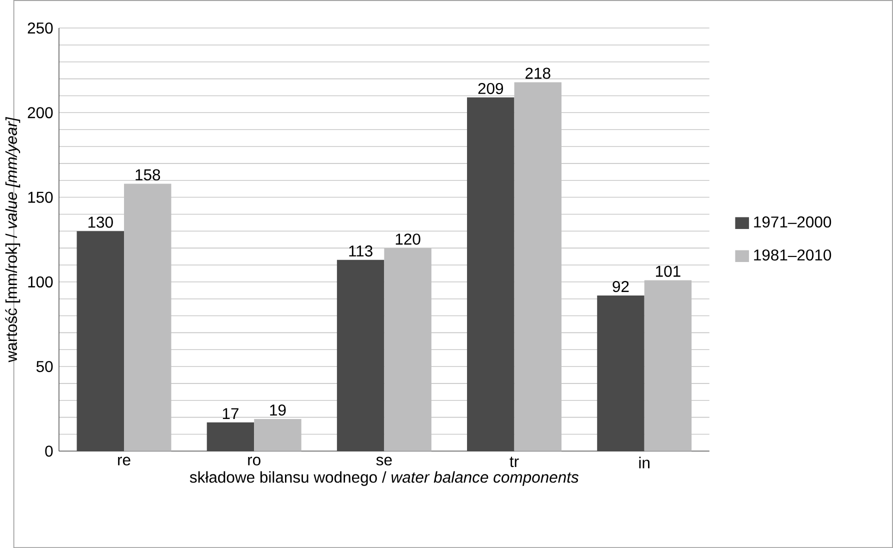 The image size is (893, 548). I want to click on data-label: 17, so click(230, 414).